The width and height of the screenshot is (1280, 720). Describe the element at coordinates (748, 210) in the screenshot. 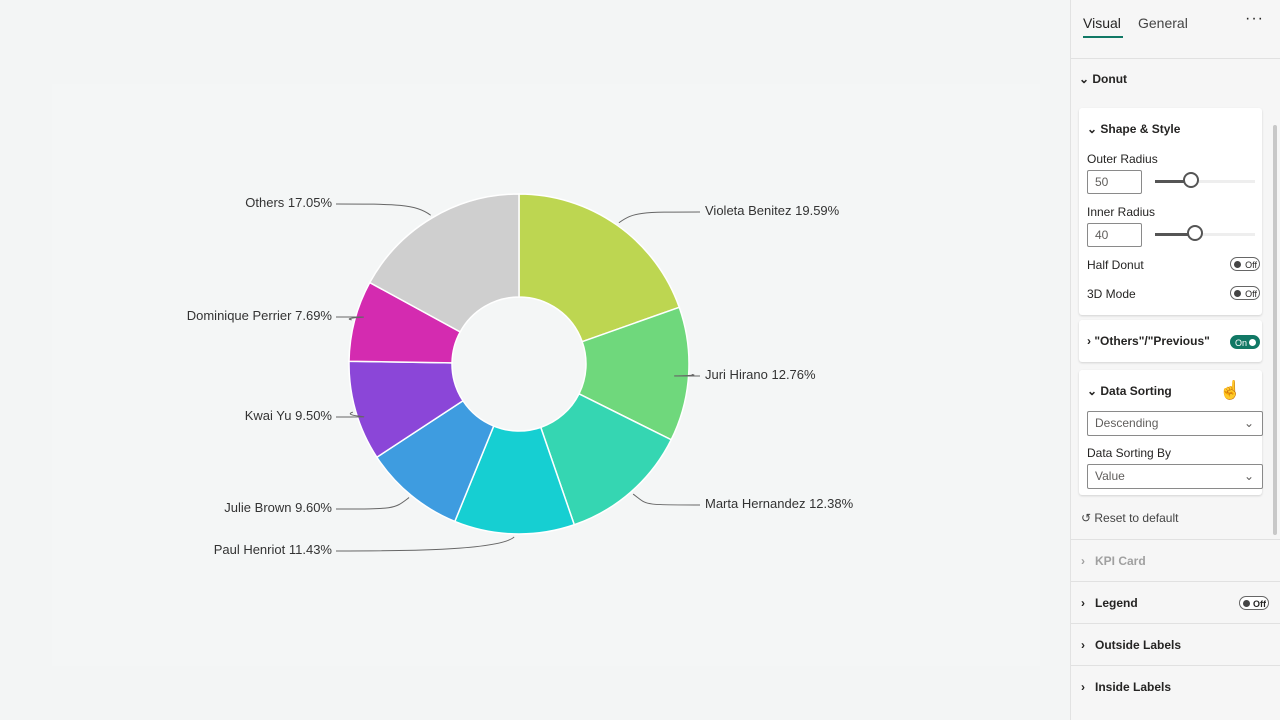

I see `label-name: Violeta Benitez` at that location.